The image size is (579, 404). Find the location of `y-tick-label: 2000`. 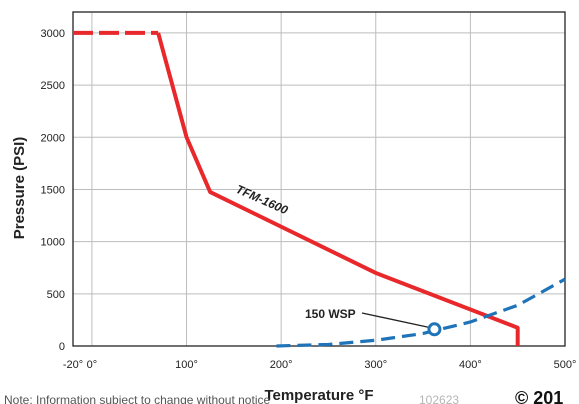

y-tick-label: 2000 is located at coordinates (53, 138).